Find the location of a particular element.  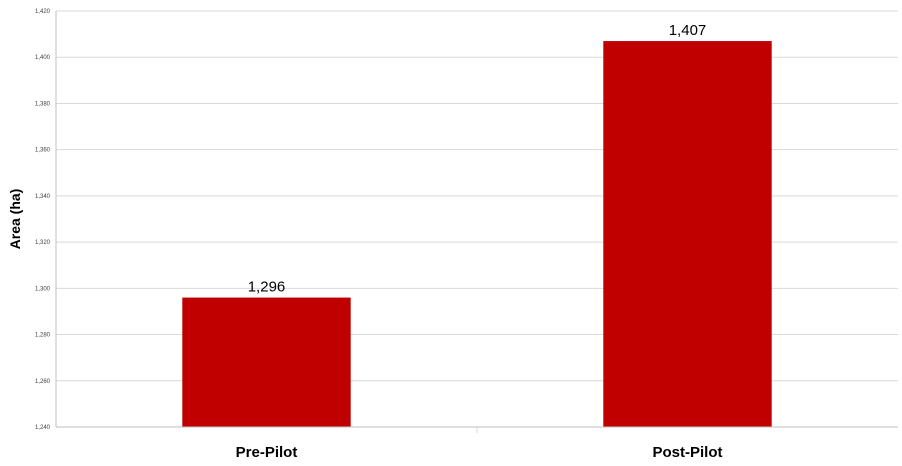

y-axis-label: Area (ha) is located at coordinates (15, 219).